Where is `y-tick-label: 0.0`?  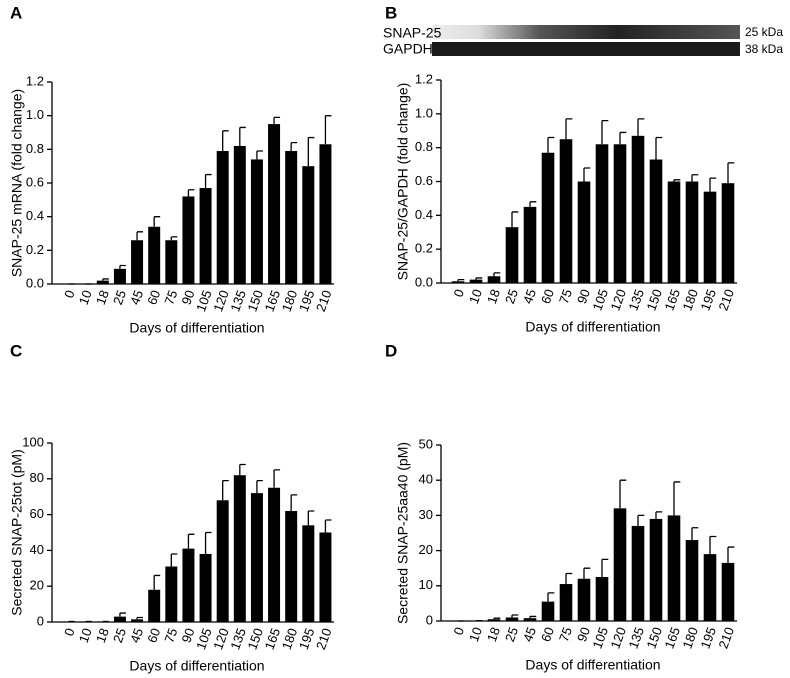 y-tick-label: 0.0 is located at coordinates (35, 282).